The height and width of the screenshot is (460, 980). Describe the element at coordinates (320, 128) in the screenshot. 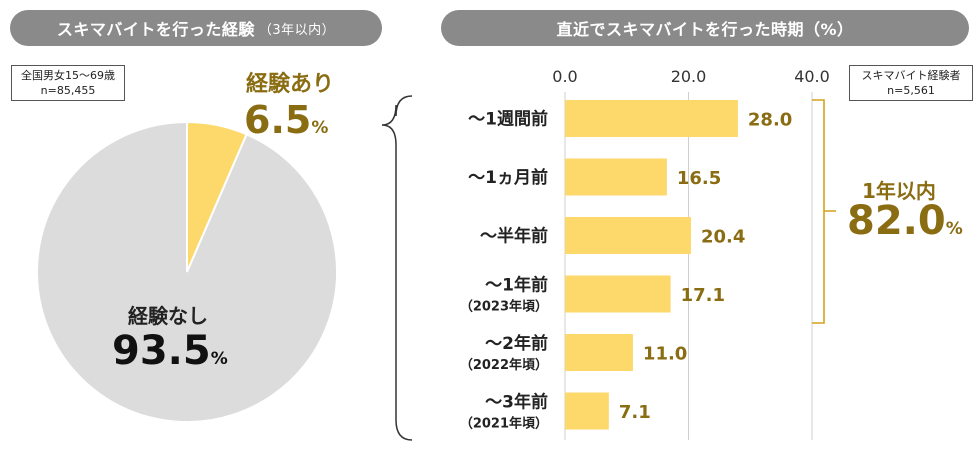

I see `pie-value-yes-unit: %` at that location.